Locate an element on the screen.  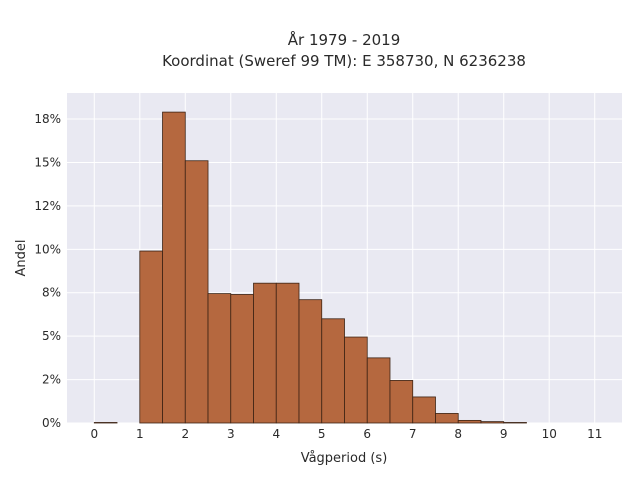
x-tick-label-10: 10 is located at coordinates (549, 434).